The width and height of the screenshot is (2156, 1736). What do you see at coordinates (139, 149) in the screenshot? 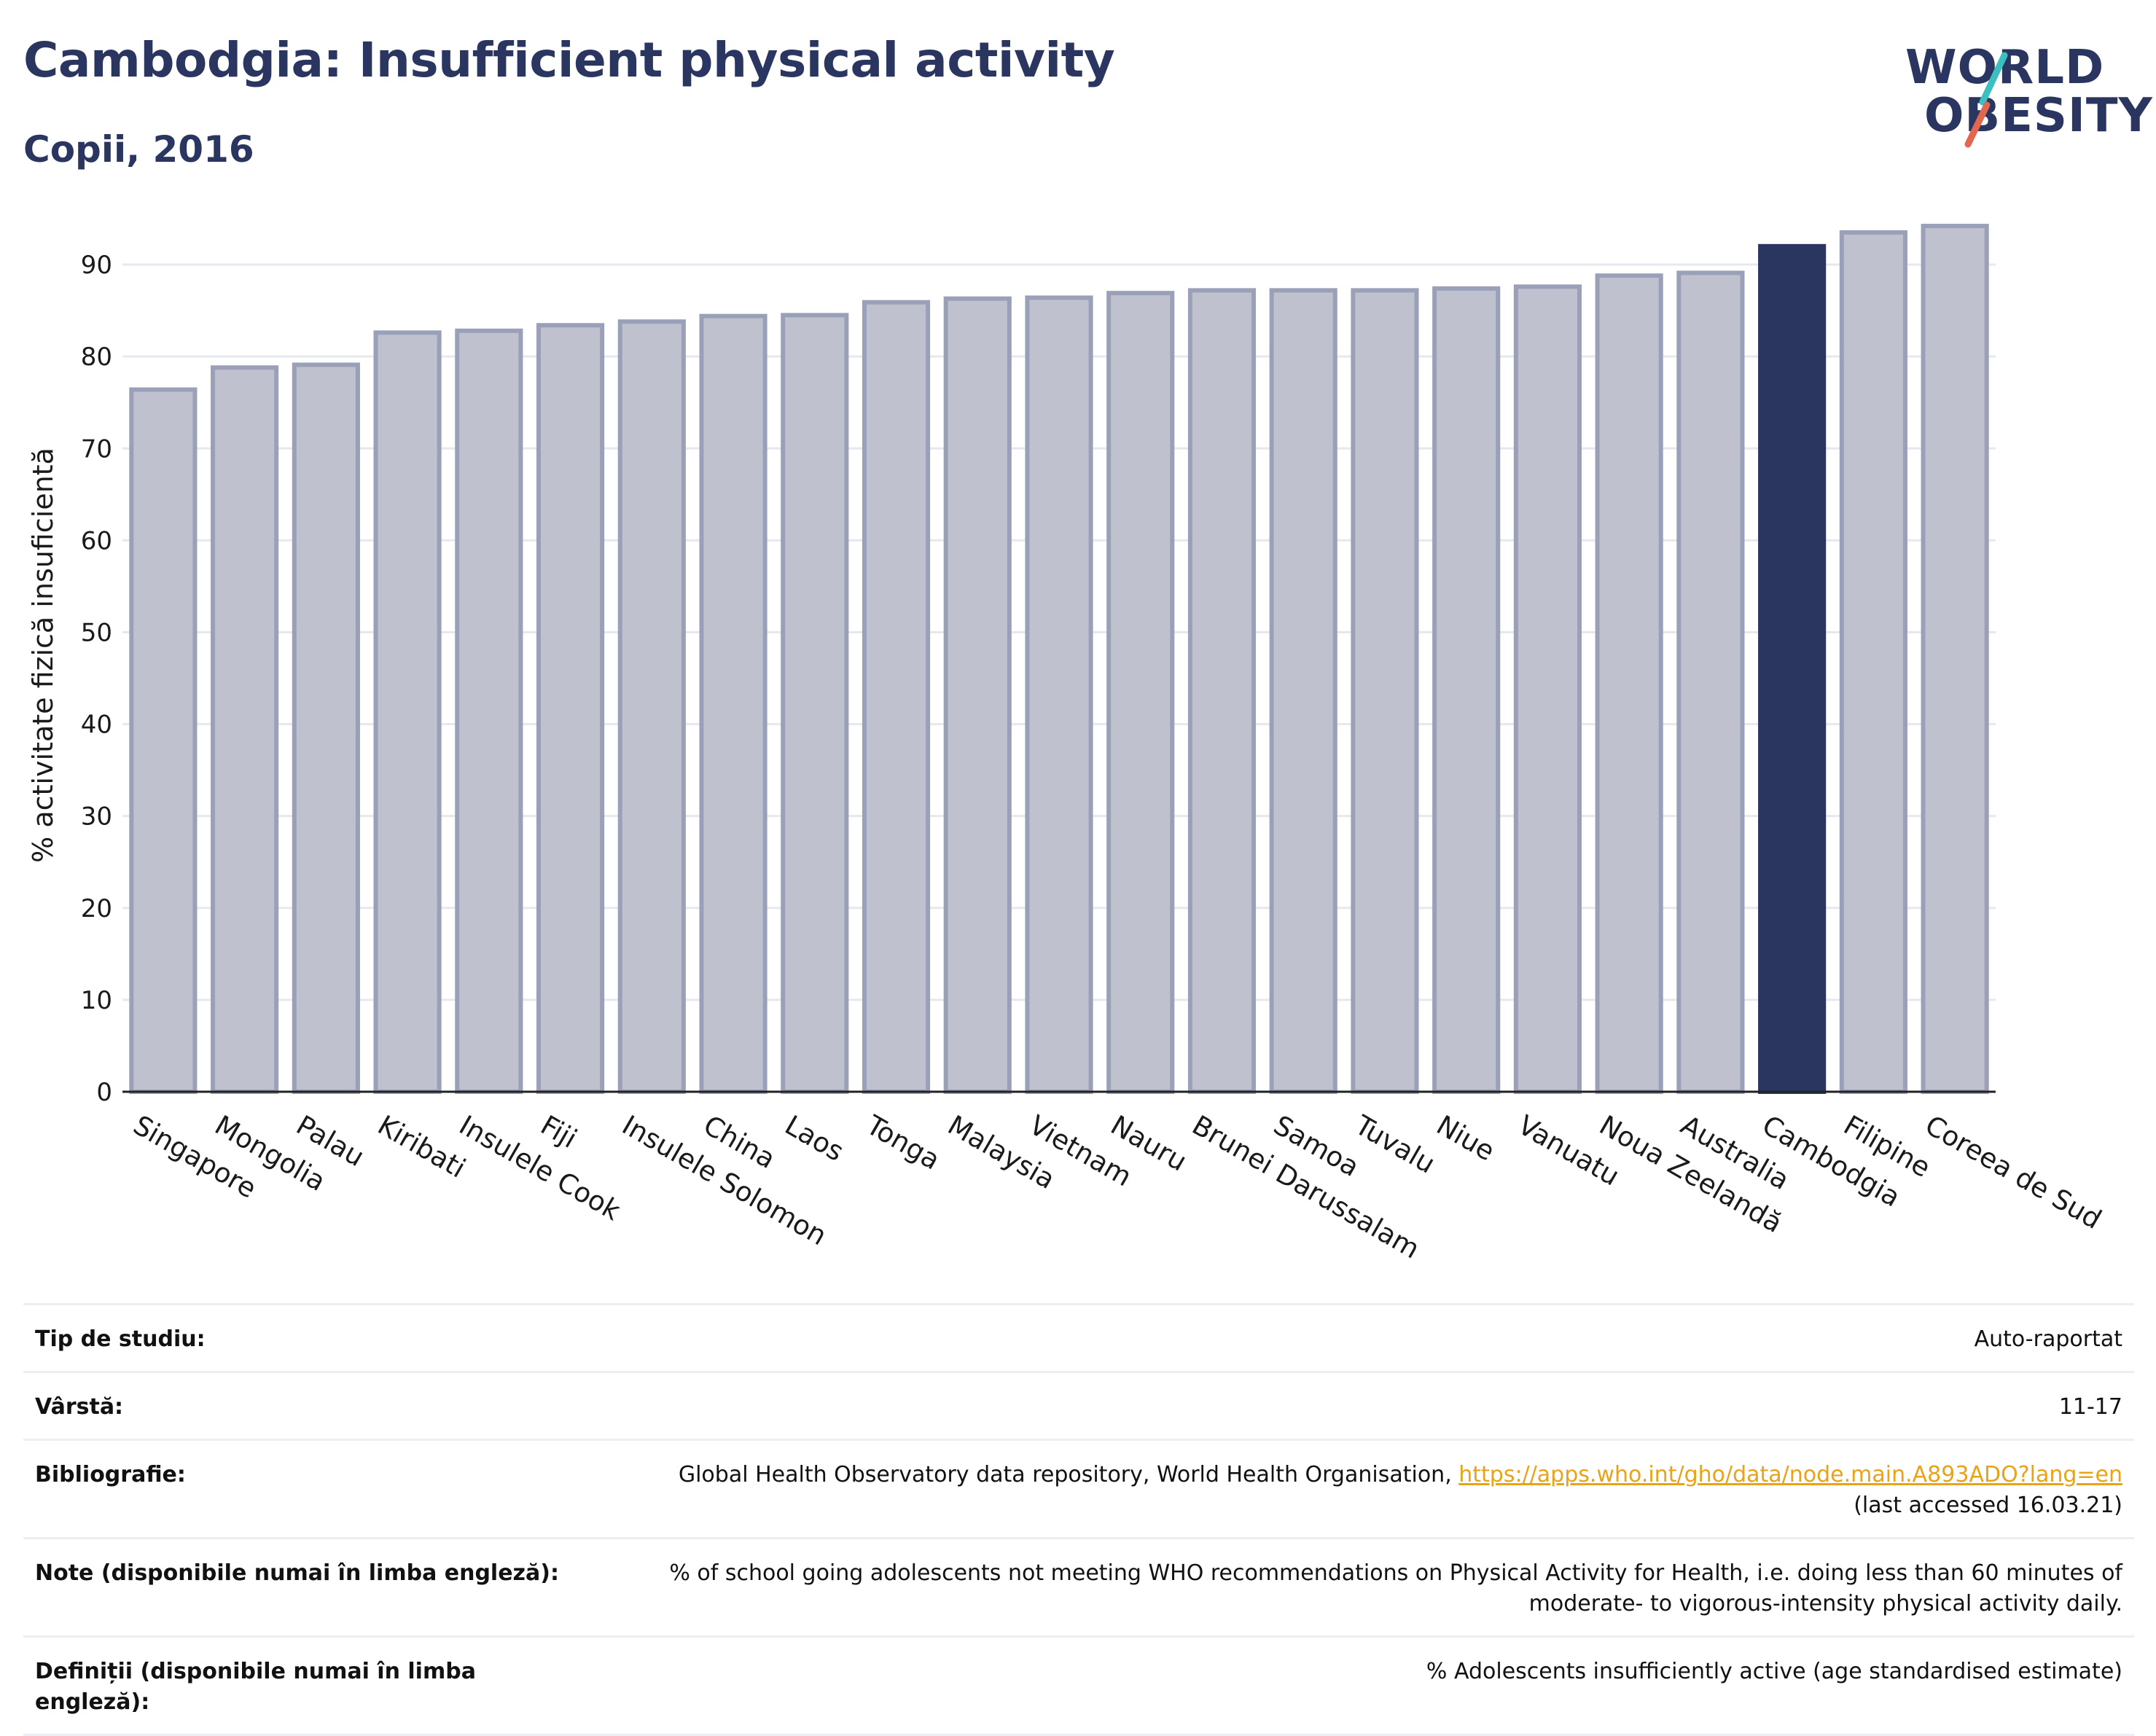
I see `page-subtitle: Copii, 2016` at bounding box center [139, 149].